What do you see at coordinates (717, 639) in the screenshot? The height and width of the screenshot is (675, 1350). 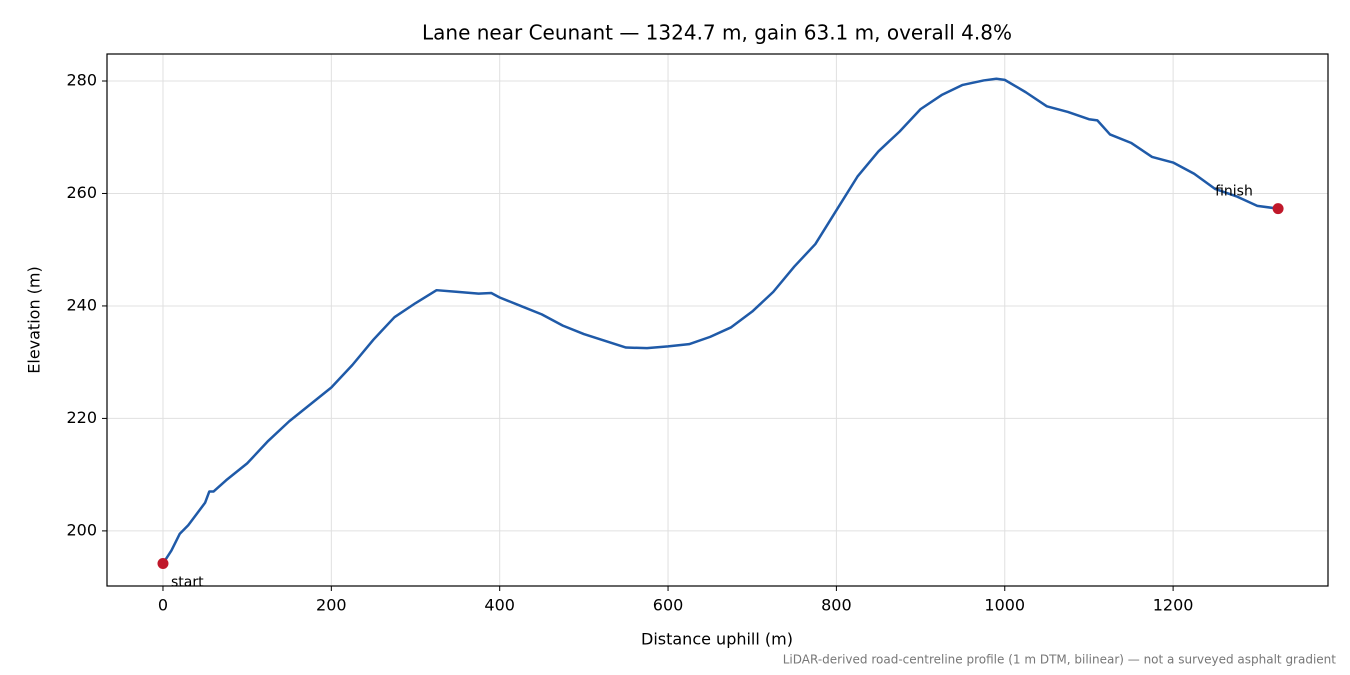 I see `x-axis-label: Distance uphill (m)` at bounding box center [717, 639].